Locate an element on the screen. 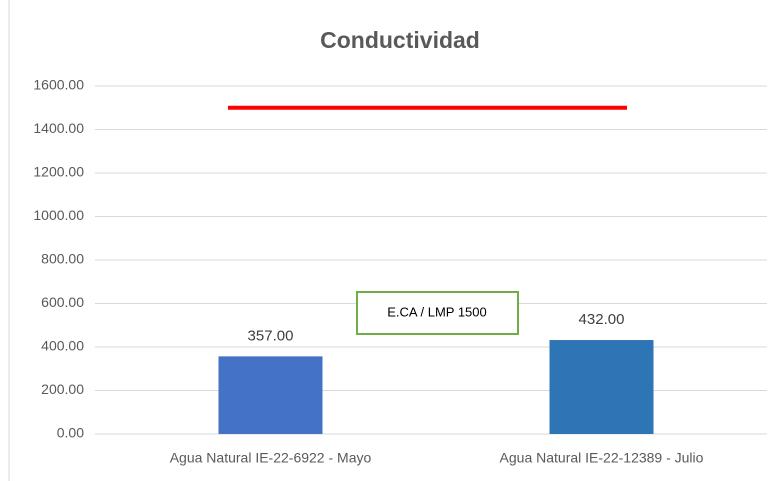  y-tick-label: 600.00 is located at coordinates (62, 302).